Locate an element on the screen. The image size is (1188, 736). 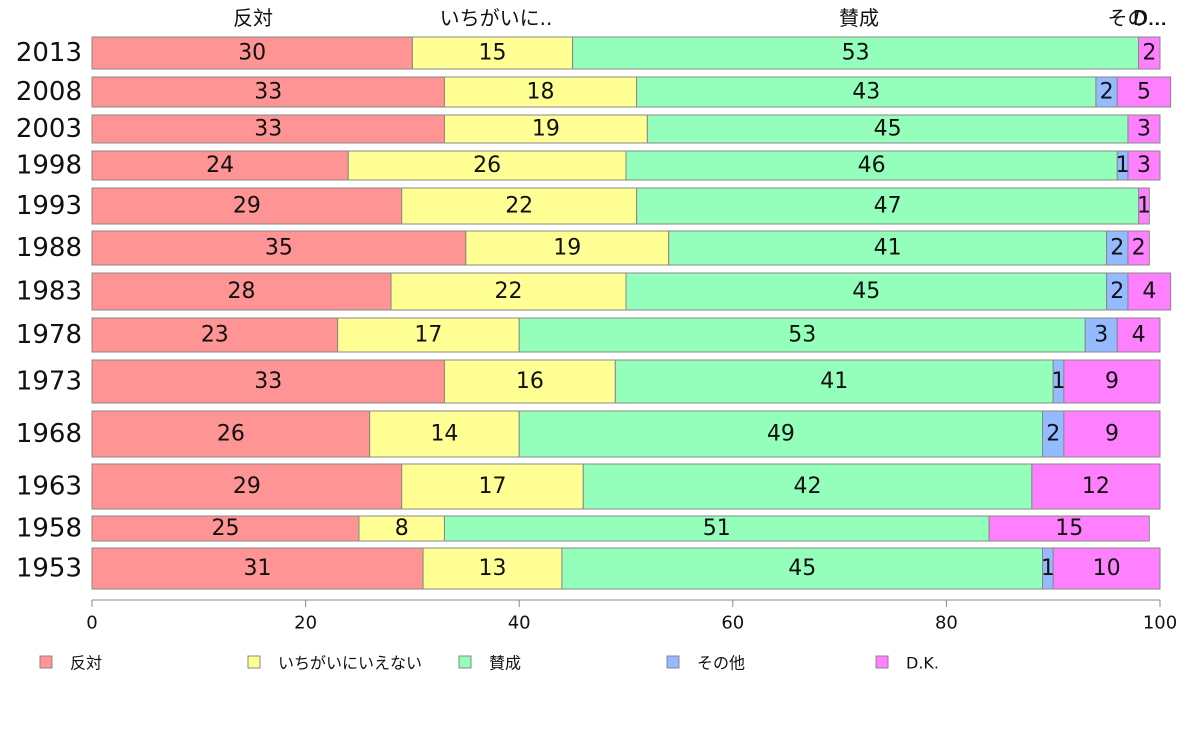
category-label: 1988 is located at coordinates (49, 248).